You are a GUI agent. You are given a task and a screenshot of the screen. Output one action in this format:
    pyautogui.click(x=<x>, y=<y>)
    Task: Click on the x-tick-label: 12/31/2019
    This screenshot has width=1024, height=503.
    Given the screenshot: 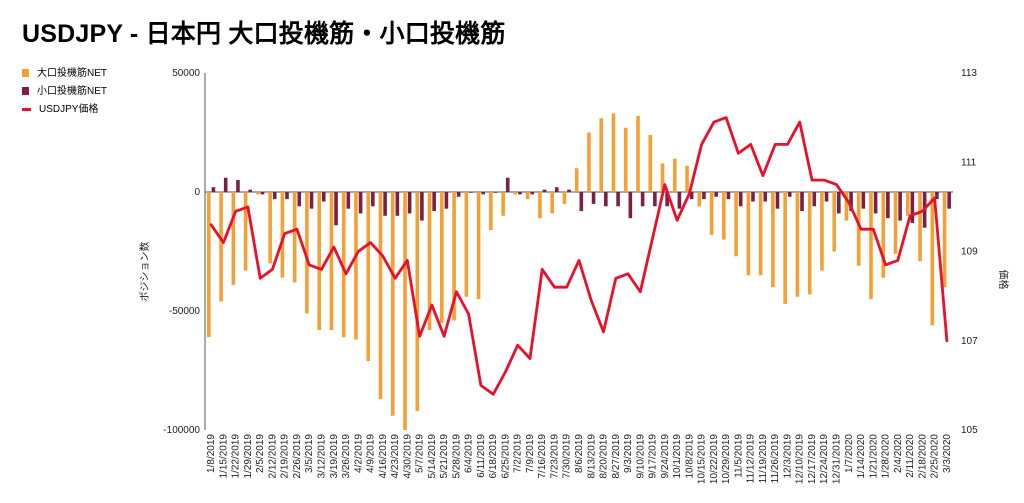 What is the action you would take?
    pyautogui.click(x=837, y=459)
    